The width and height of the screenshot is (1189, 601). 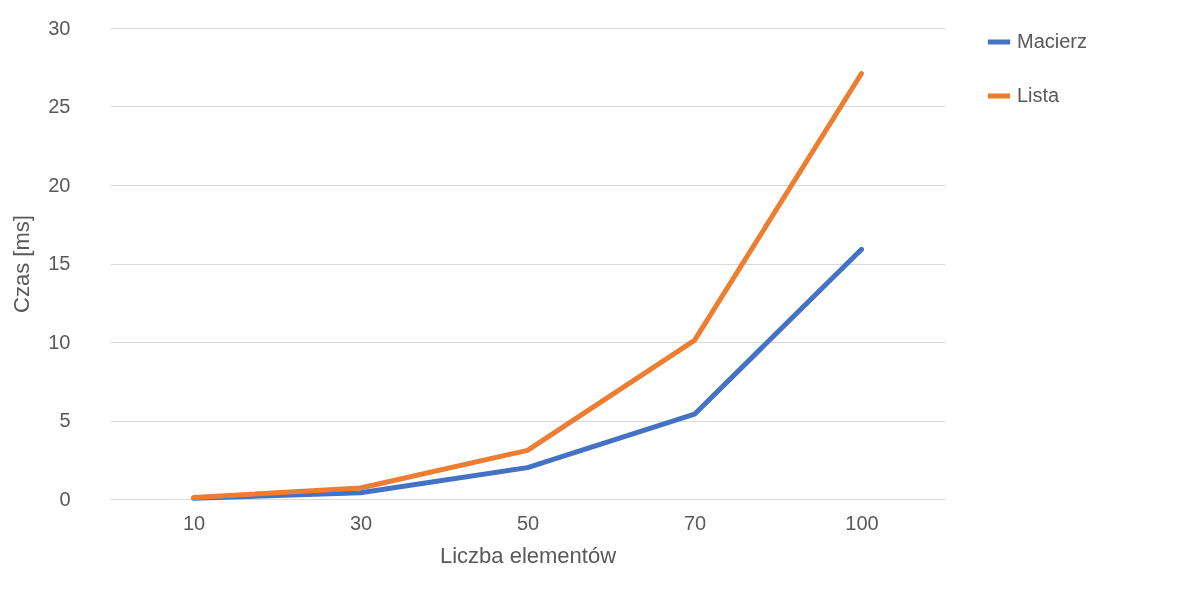 What do you see at coordinates (65, 420) in the screenshot?
I see `y-tick-label: 5` at bounding box center [65, 420].